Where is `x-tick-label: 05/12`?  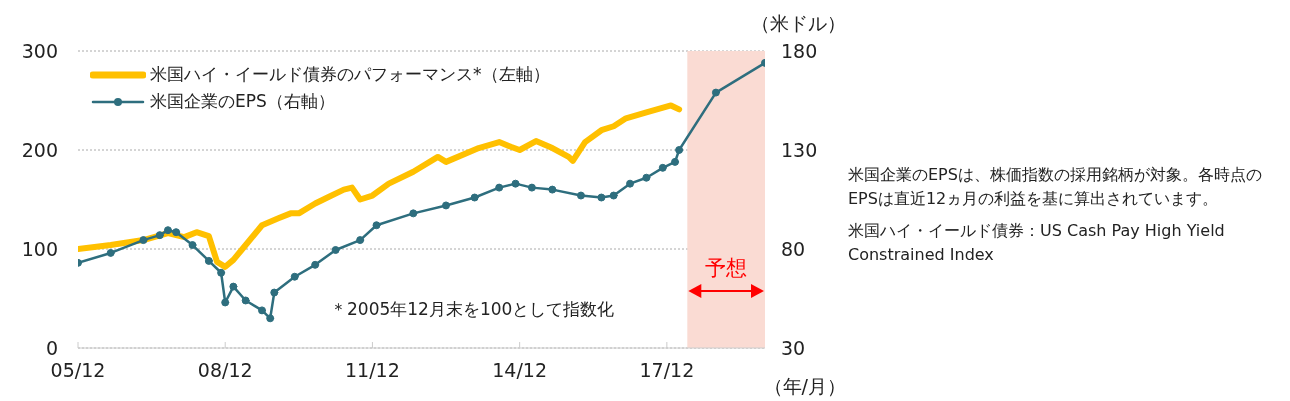
x-tick-label: 05/12 is located at coordinates (78, 370).